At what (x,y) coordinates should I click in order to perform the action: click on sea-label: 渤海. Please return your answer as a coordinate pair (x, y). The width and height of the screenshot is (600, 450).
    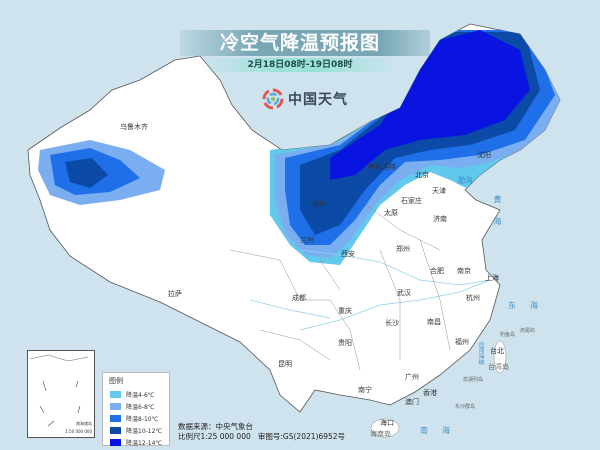
    Looking at the image, I should click on (465, 180).